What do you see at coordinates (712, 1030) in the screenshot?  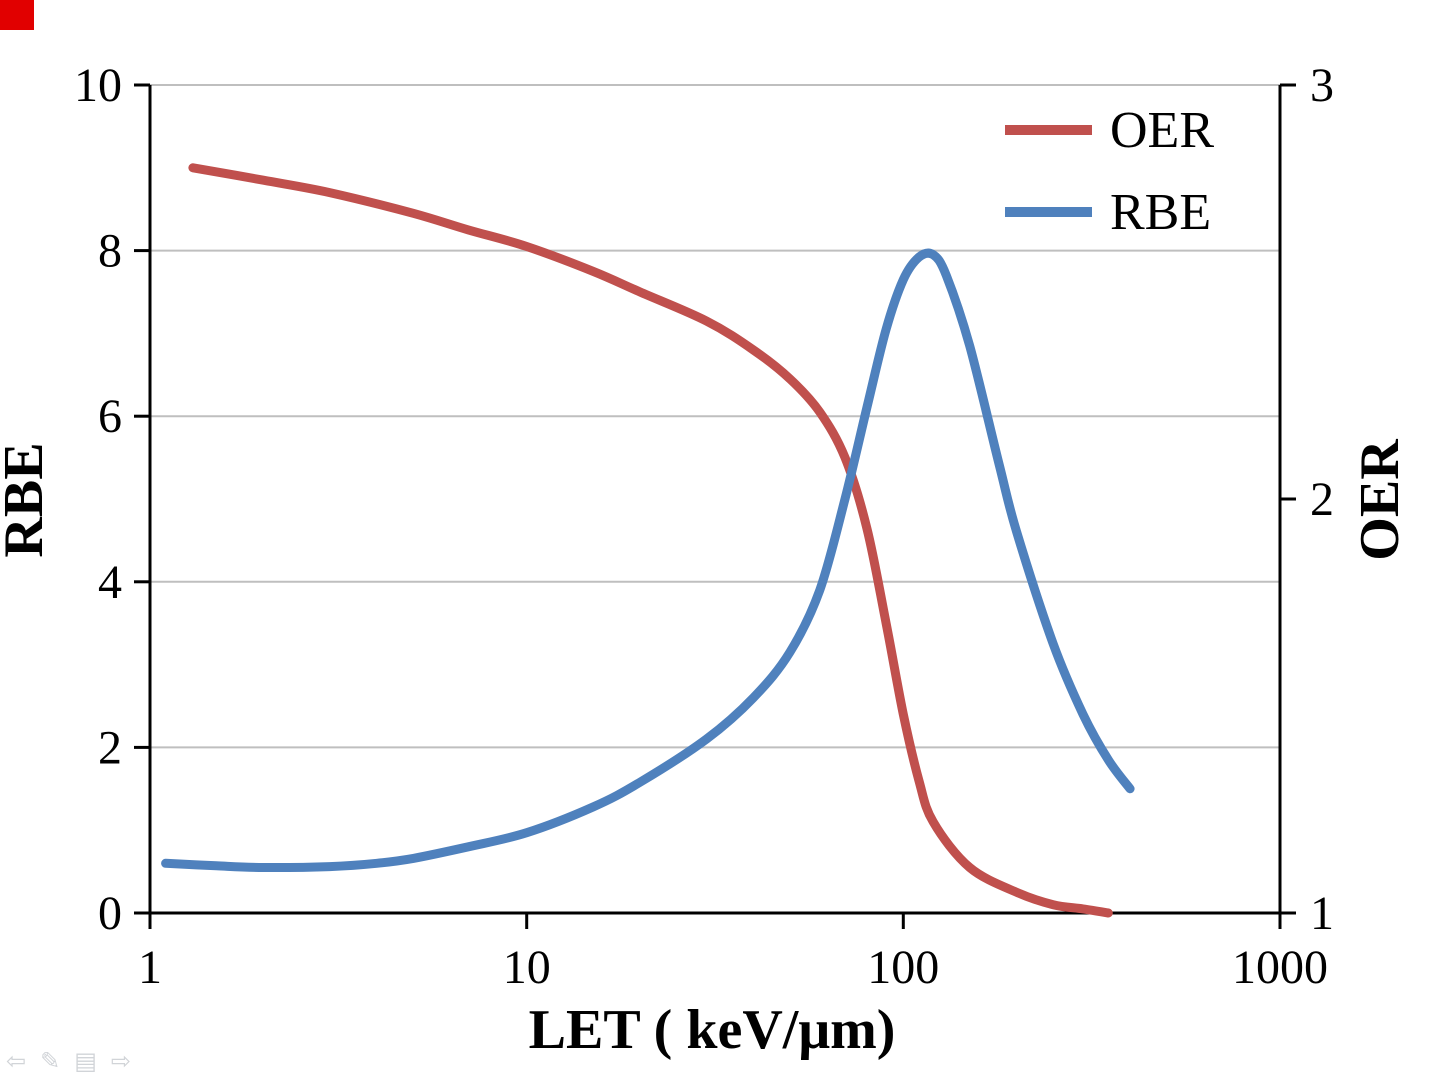 I see `x-axis-title: LET ( keV/μm)` at bounding box center [712, 1030].